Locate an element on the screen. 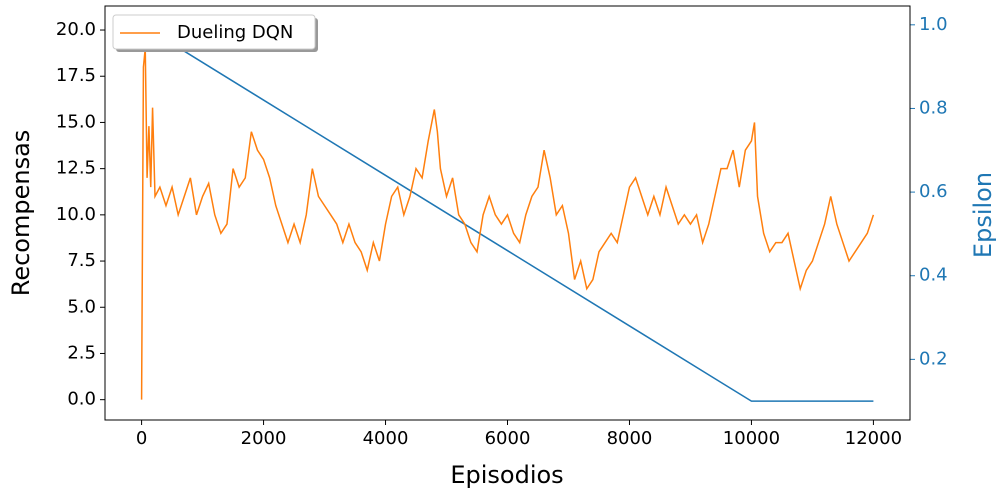 The image size is (1000, 496). y2-tick-label: 0.4 is located at coordinates (933, 275).